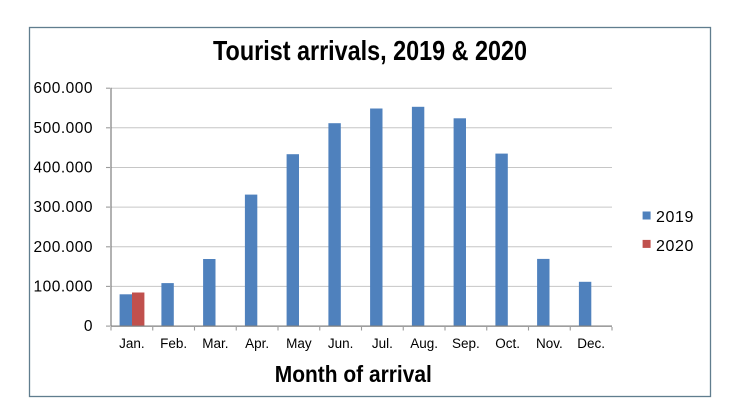  Describe the element at coordinates (549, 343) in the screenshot. I see `svg-text: Nov.` at that location.